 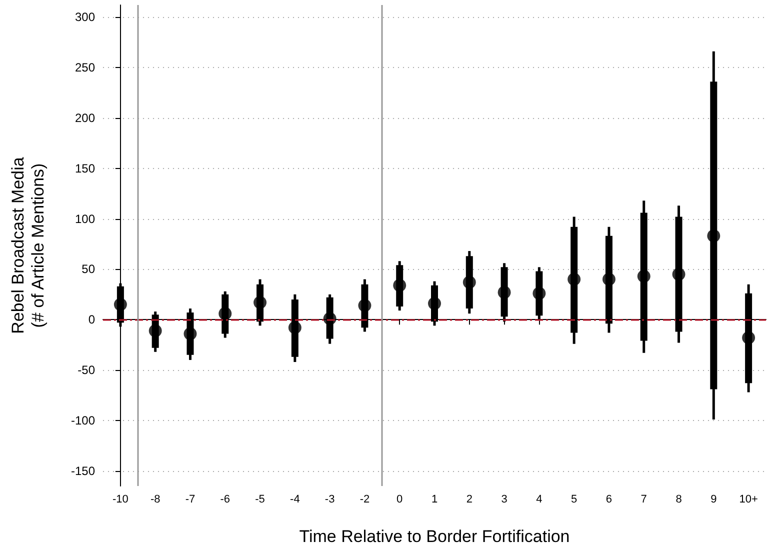 What do you see at coordinates (539, 500) in the screenshot?
I see `x-tick-label: 4` at bounding box center [539, 500].